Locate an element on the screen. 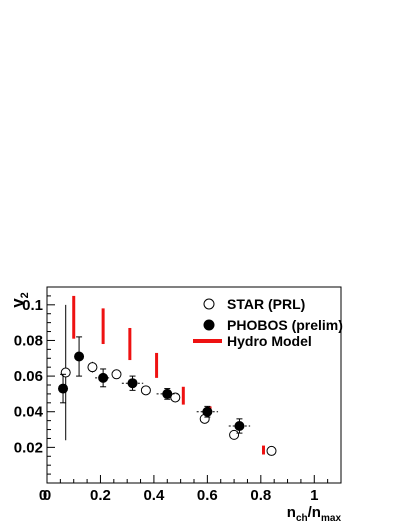  y-tick-label: 0.08 is located at coordinates (28, 340).